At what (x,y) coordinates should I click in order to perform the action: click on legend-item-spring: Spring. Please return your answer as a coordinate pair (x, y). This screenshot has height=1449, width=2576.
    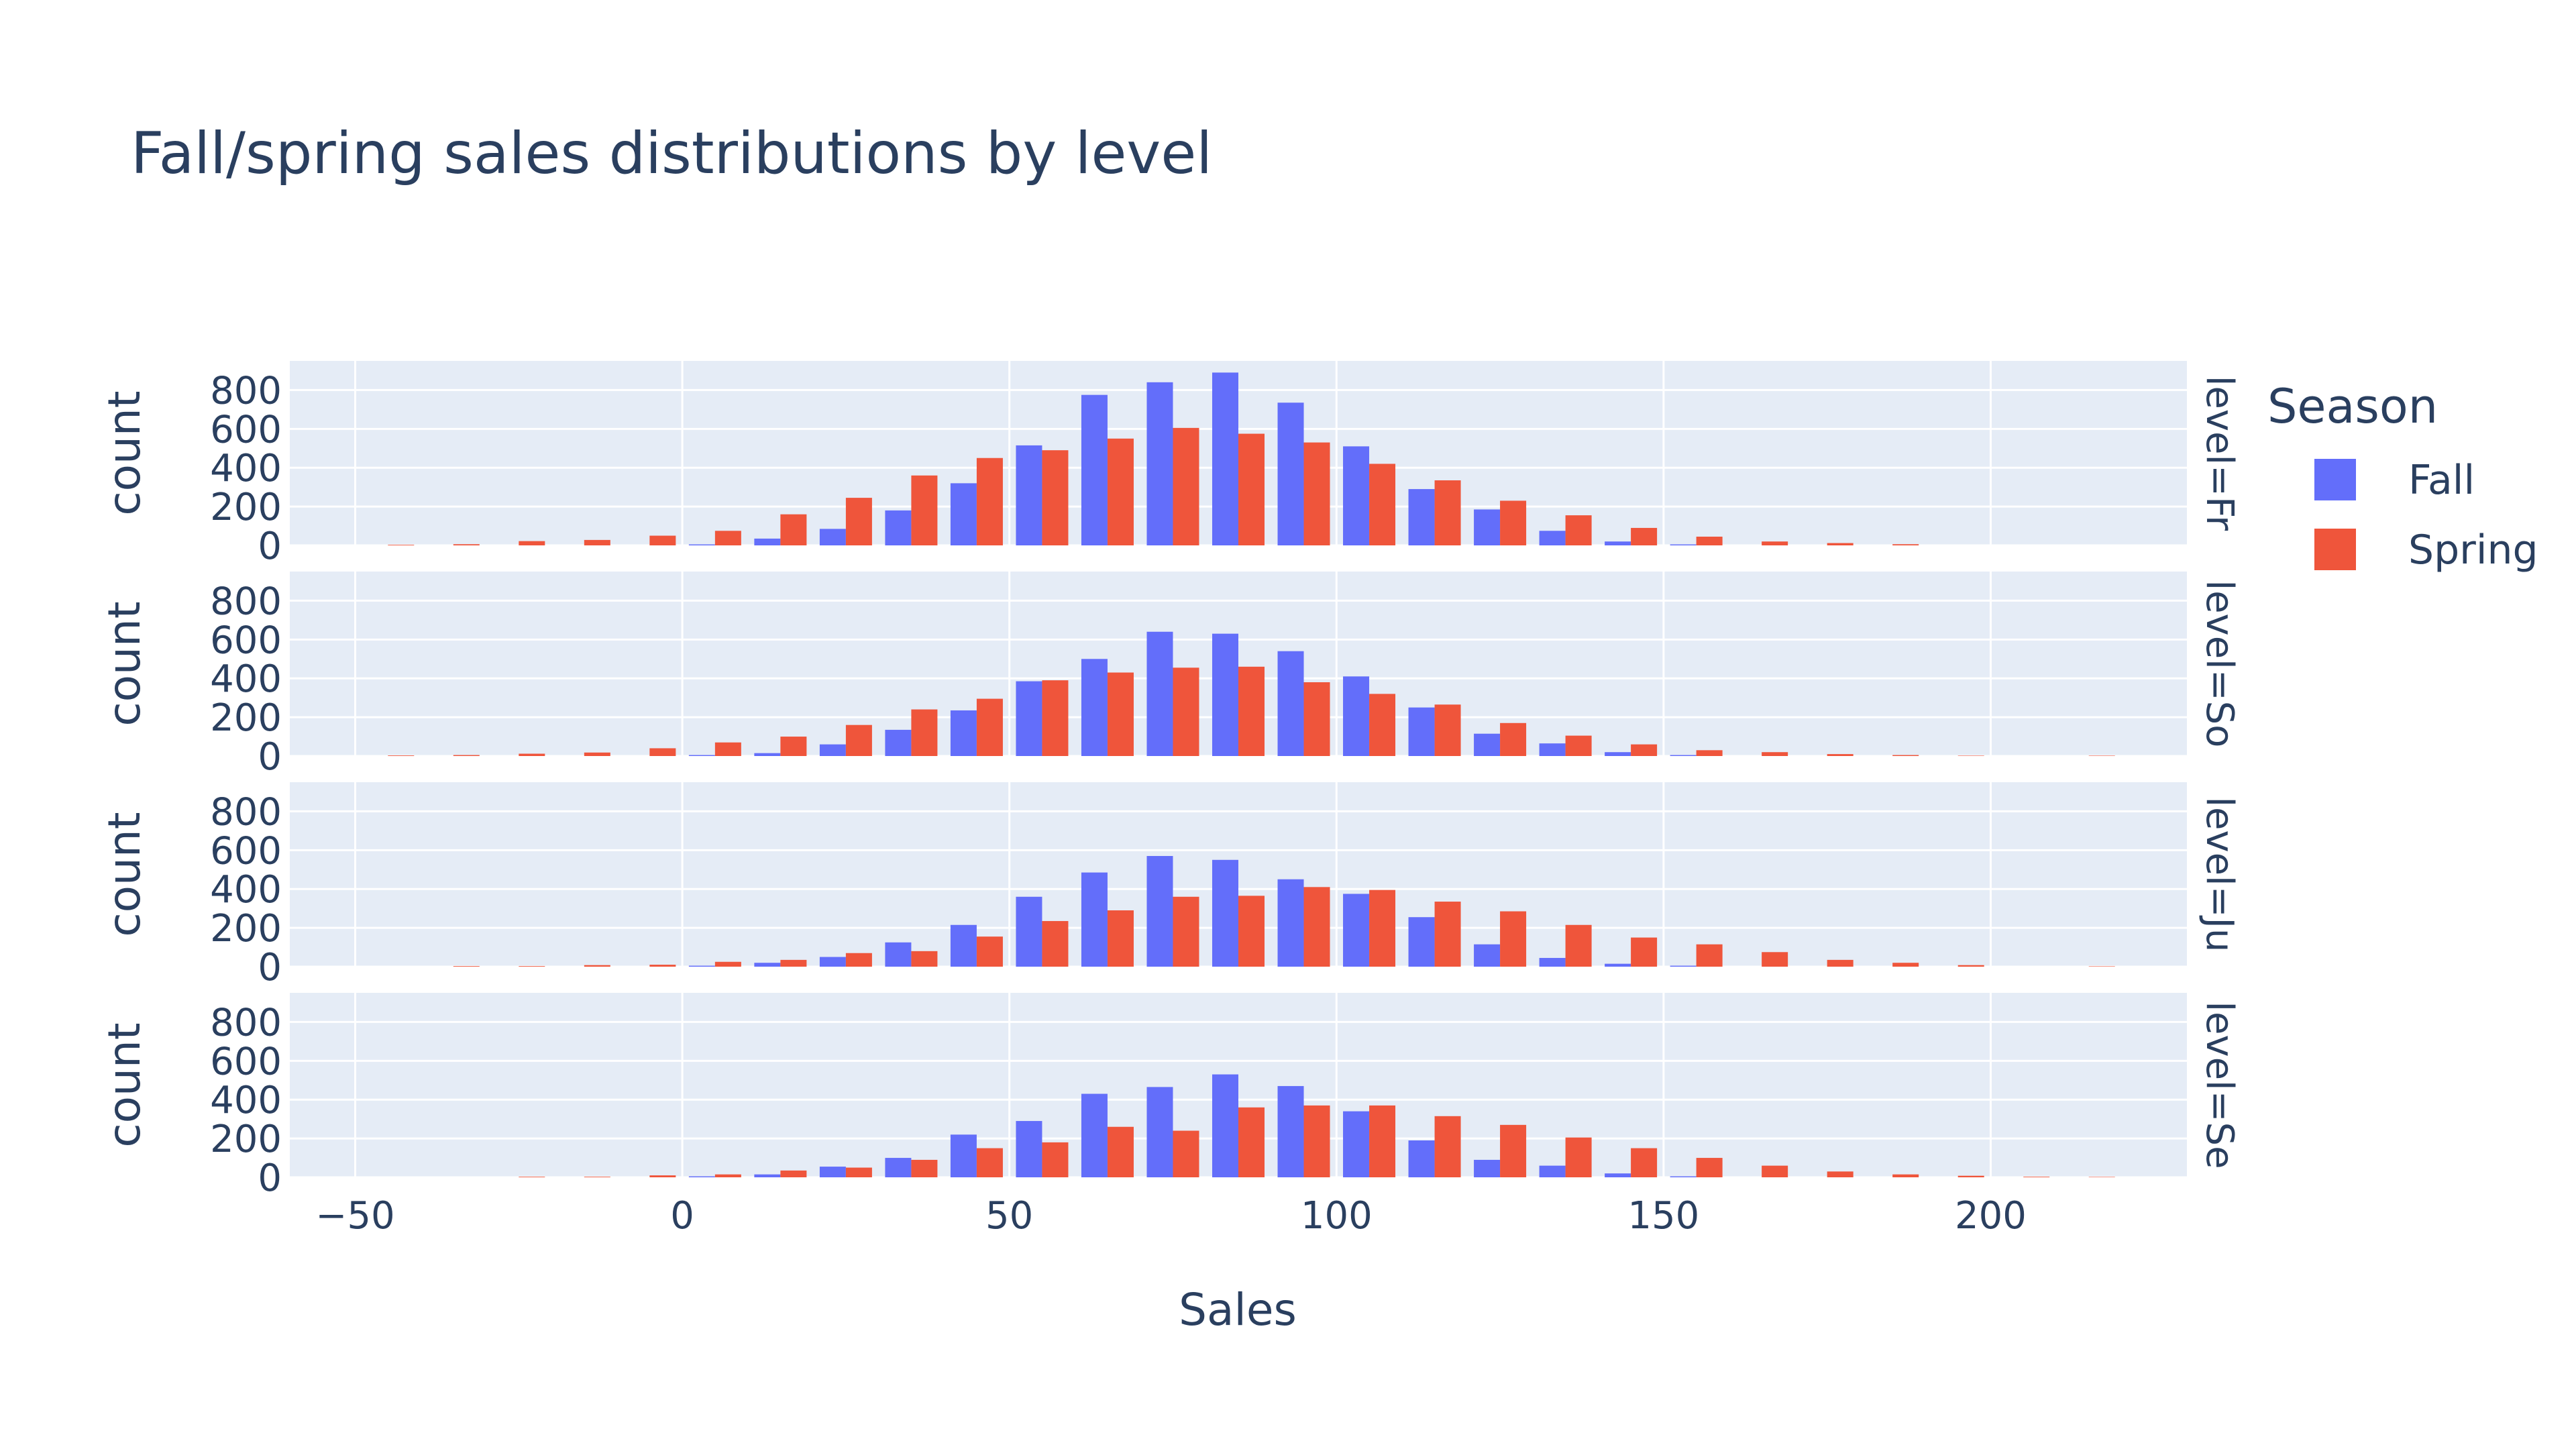
    Looking at the image, I should click on (2426, 550).